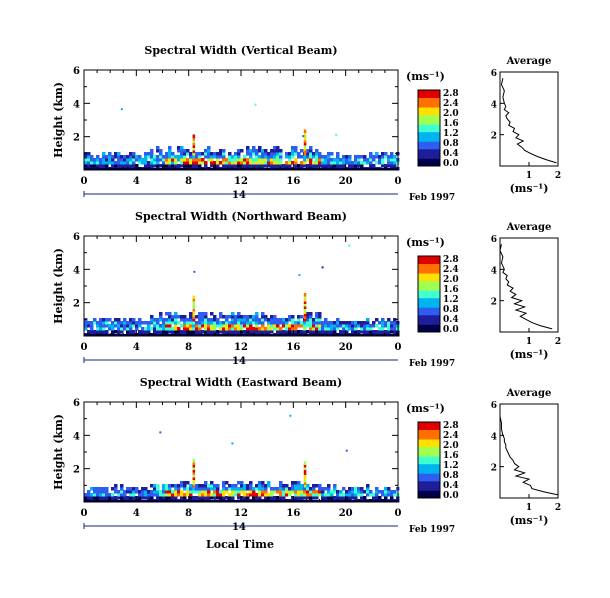 This screenshot has height=598, width=610. What do you see at coordinates (529, 342) in the screenshot?
I see `profile-x-tick-label: 1` at bounding box center [529, 342].